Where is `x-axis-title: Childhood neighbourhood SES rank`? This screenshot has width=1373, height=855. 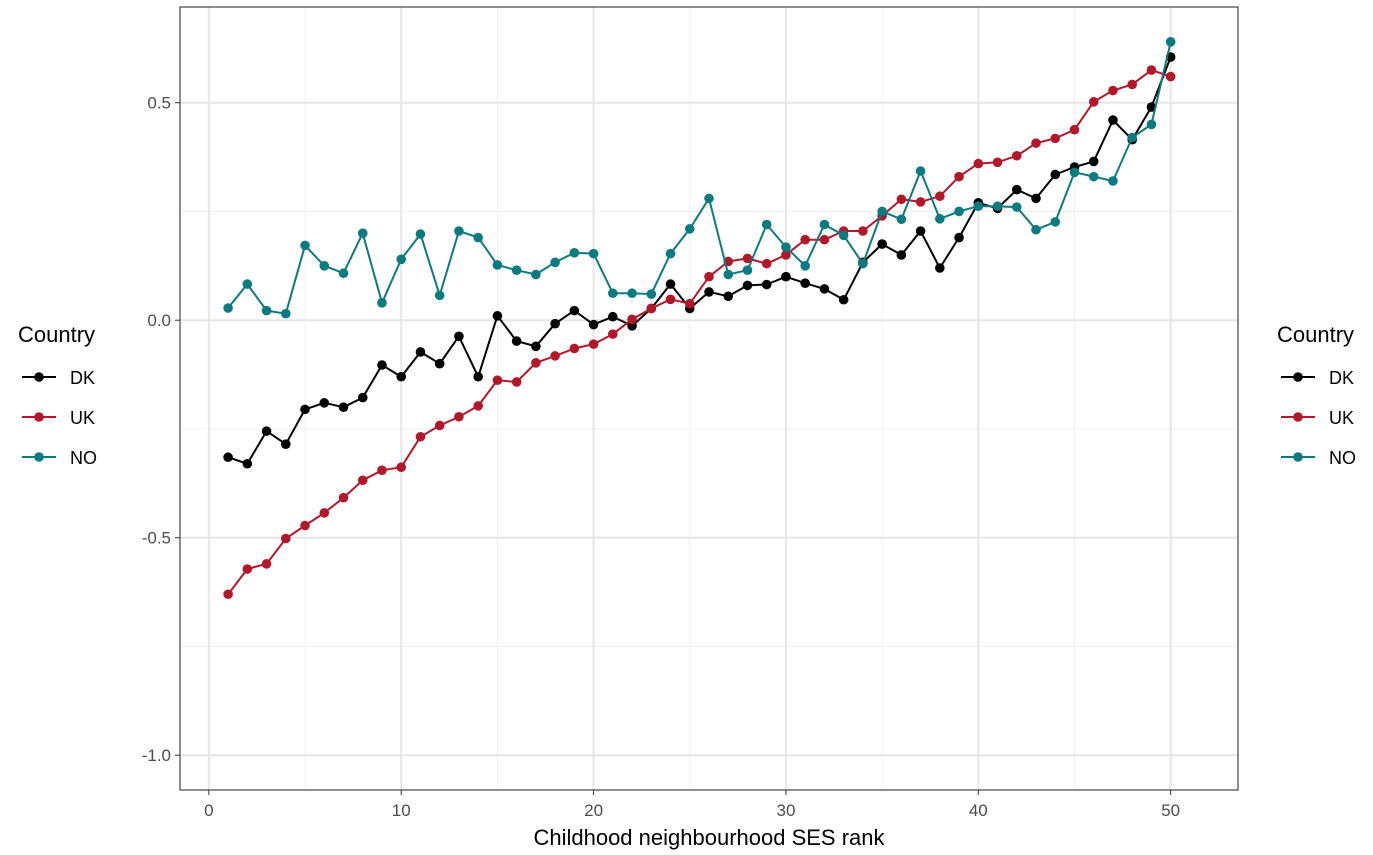
x-axis-title: Childhood neighbourhood SES rank is located at coordinates (709, 837).